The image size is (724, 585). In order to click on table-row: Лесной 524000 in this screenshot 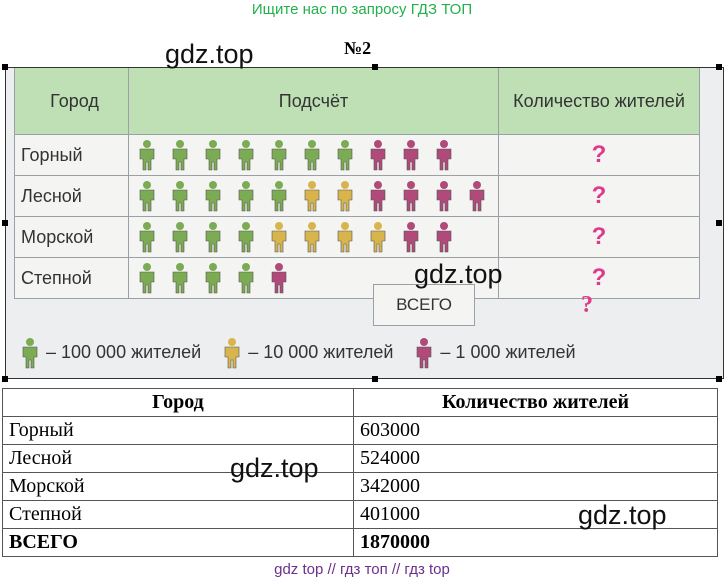, I will do `click(360, 458)`.